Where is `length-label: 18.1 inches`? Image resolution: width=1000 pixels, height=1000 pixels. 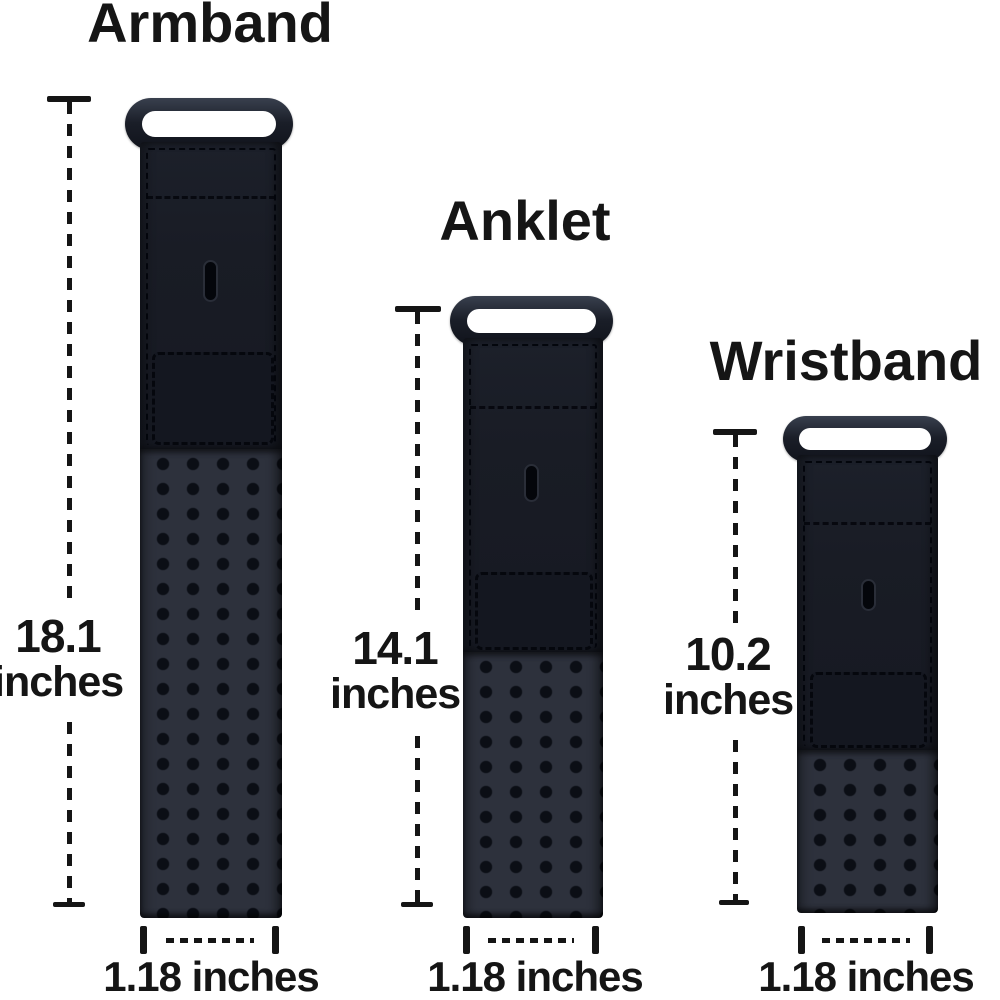
length-label: 18.1 inches is located at coordinates (62, 658).